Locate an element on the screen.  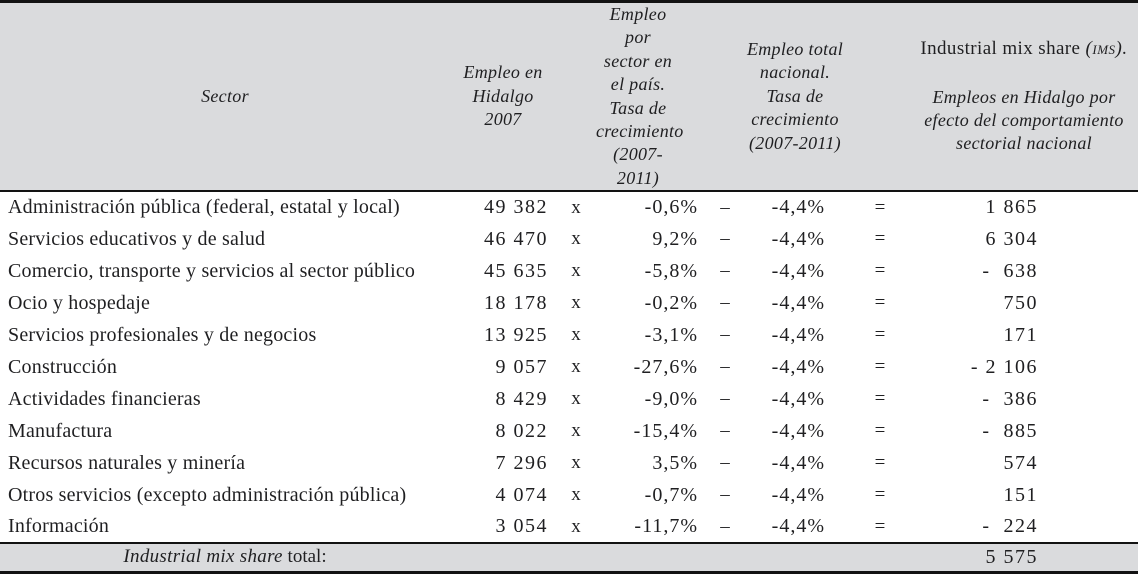
ims-abbreviation: (ims). is located at coordinates (1106, 49).